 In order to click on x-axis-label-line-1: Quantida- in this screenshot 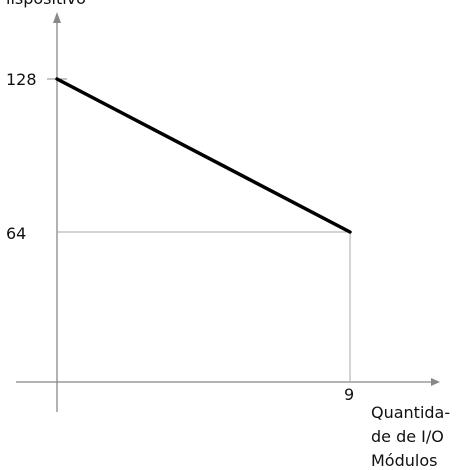, I will do `click(410, 412)`.